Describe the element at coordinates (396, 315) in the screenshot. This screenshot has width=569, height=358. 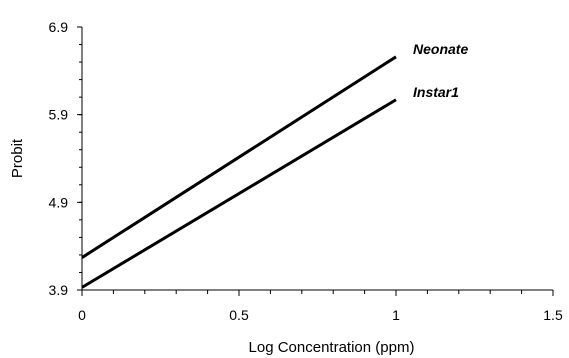
I see `x-tick-label: 1` at that location.